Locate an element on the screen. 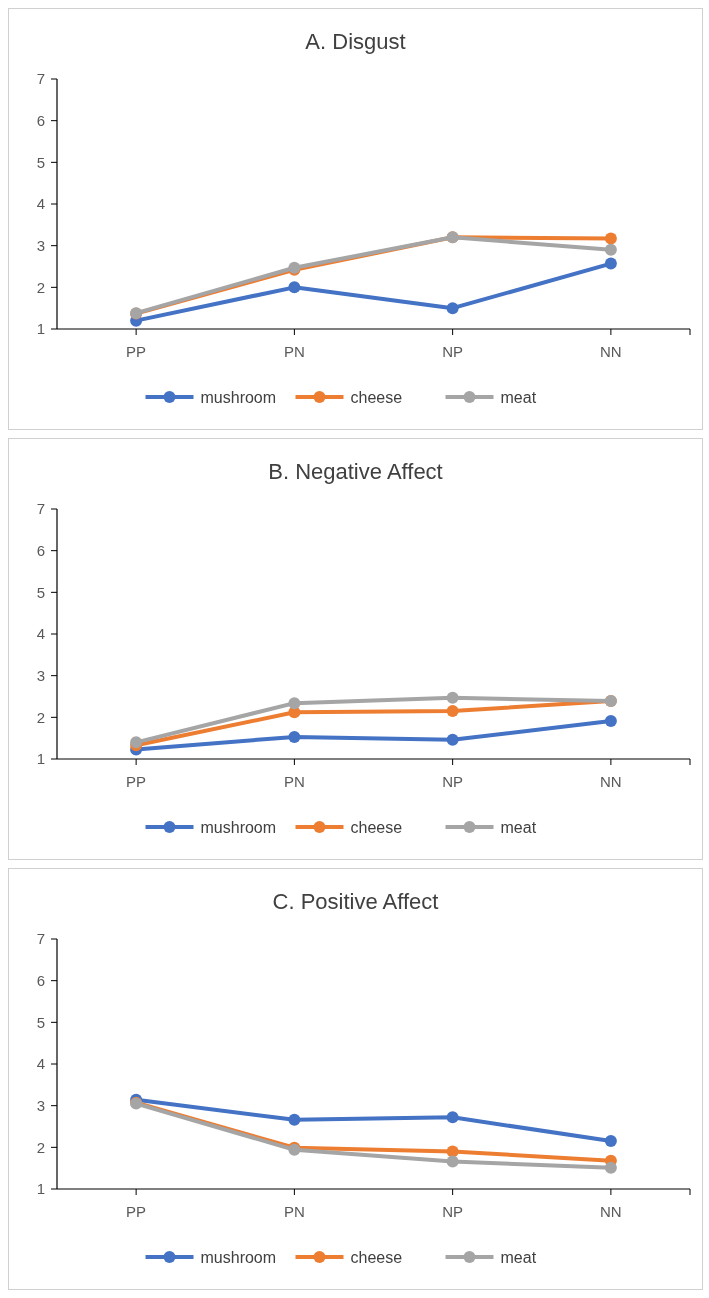  chart-title: B. Negative Affect is located at coordinates (355, 471).